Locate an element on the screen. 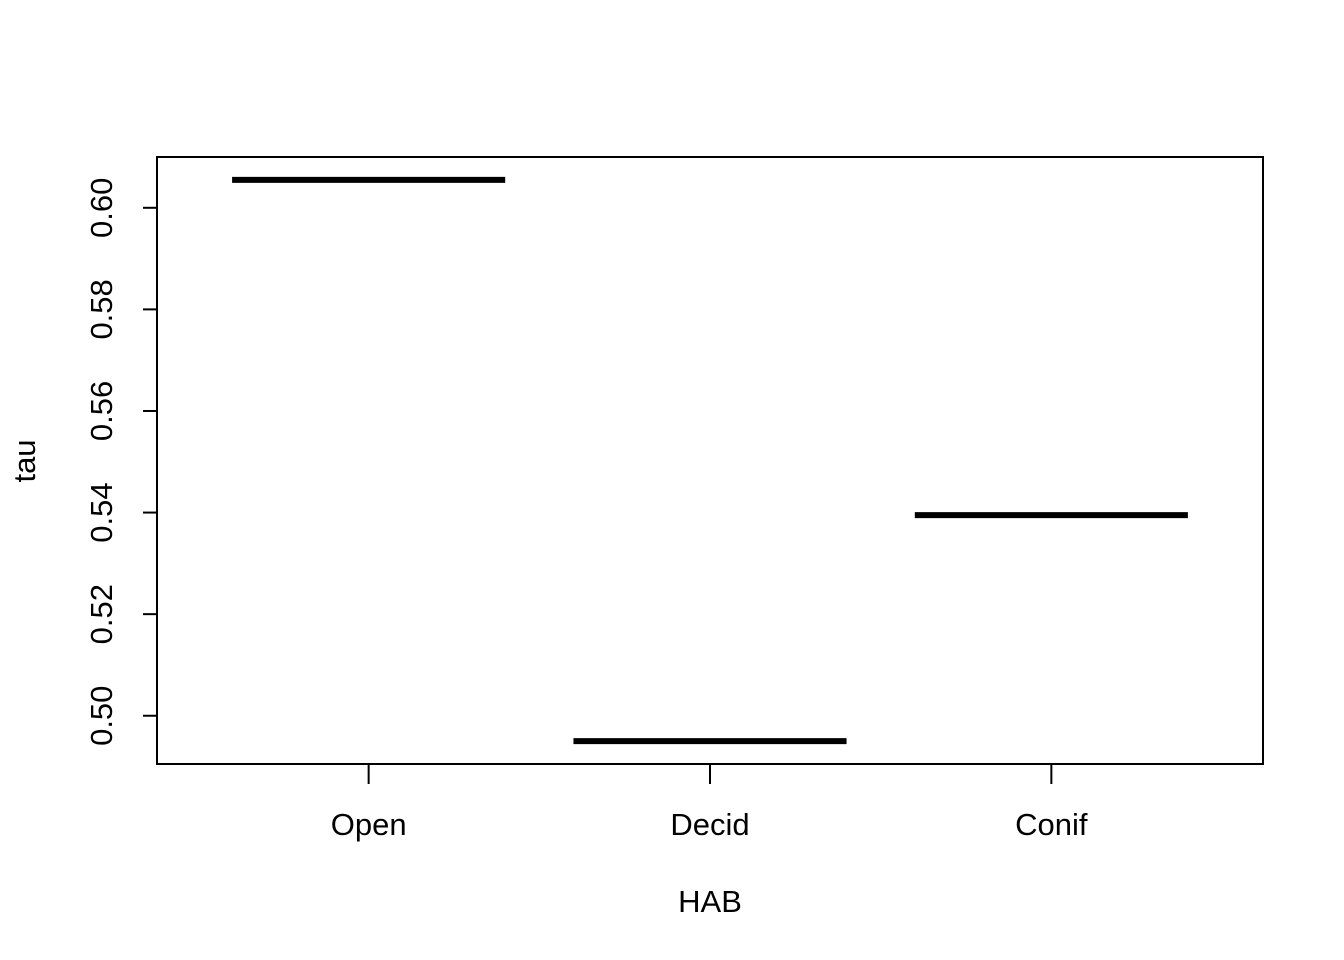  y-axis-label: tau is located at coordinates (24, 460).